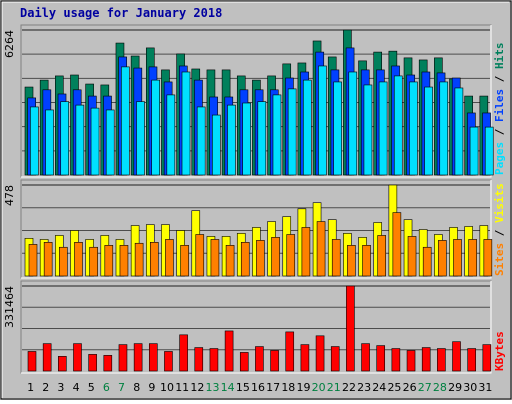  What do you see at coordinates (9, 44) in the screenshot?
I see `y-tick-label: 6264` at bounding box center [9, 44].